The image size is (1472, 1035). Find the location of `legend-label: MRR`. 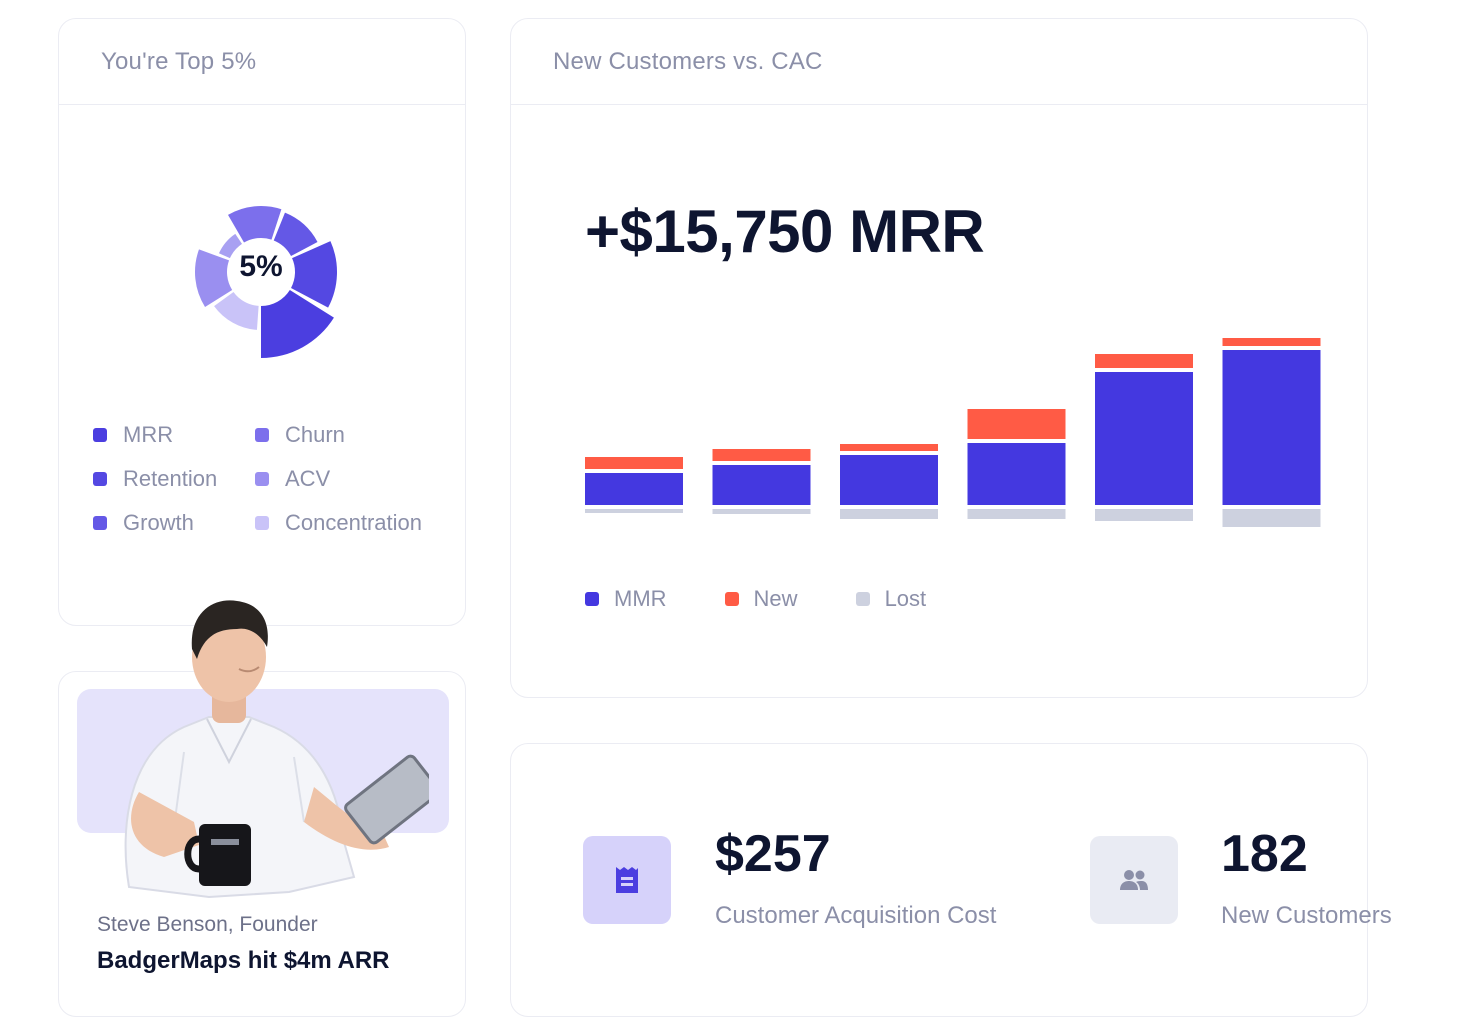

legend-label: MRR is located at coordinates (148, 434).